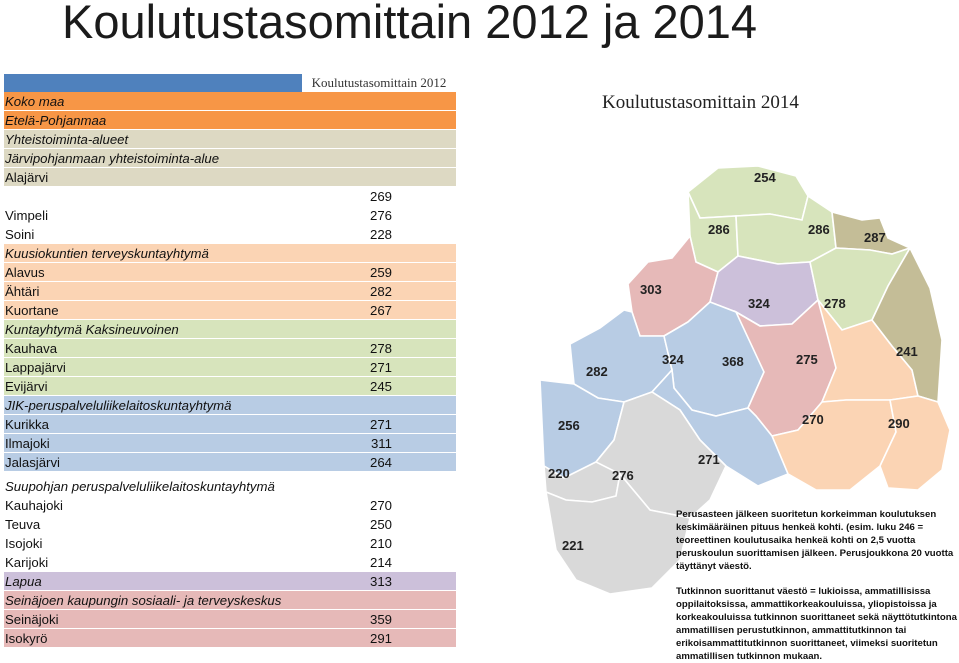  Describe the element at coordinates (230, 253) in the screenshot. I see `table-row: Kuusiokuntien terveyskuntayhtymä` at that location.